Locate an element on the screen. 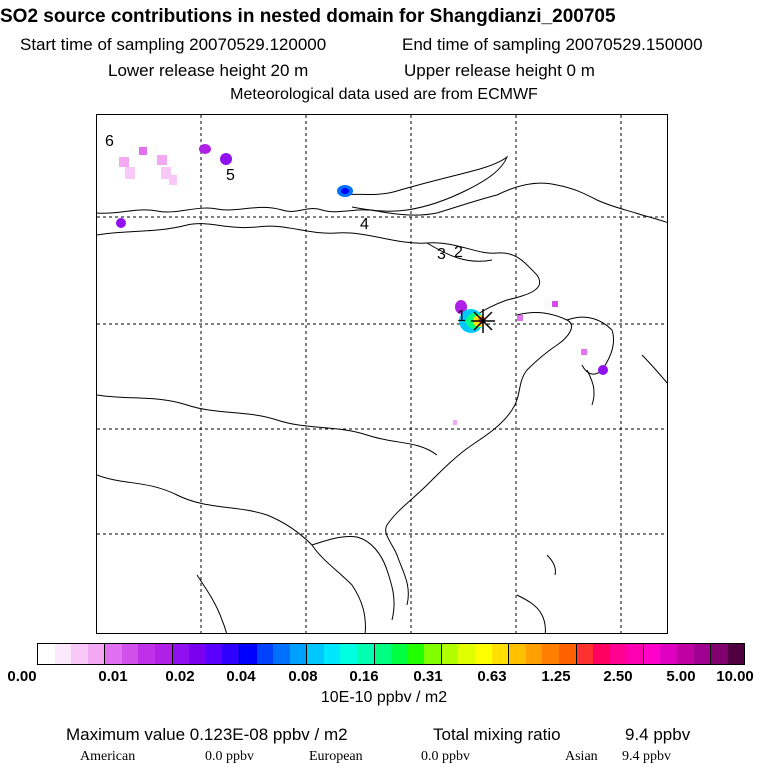  colorbar-tick: 10.00 is located at coordinates (735, 676).